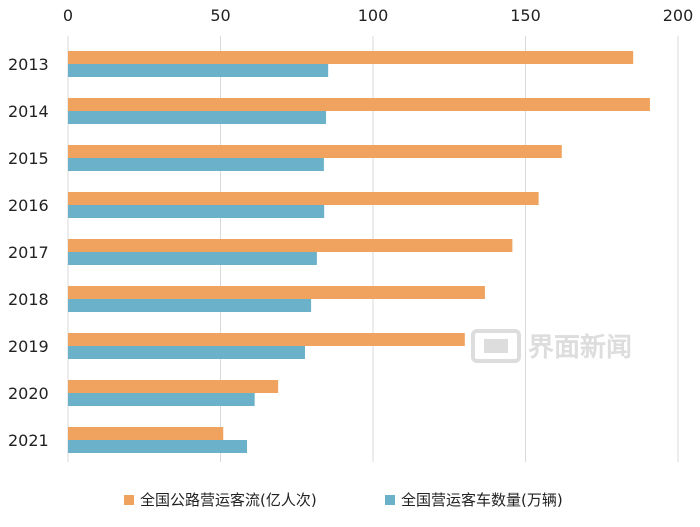  What do you see at coordinates (266, 339) in the screenshot?
I see `bar-passenger-flow-2019` at bounding box center [266, 339].